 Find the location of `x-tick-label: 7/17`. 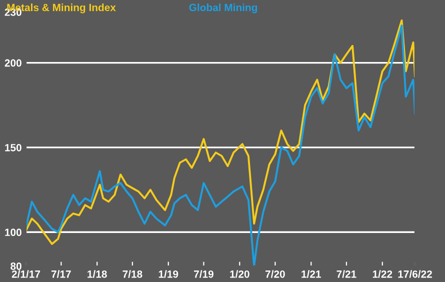

x-tick-label: 7/17 is located at coordinates (61, 274).